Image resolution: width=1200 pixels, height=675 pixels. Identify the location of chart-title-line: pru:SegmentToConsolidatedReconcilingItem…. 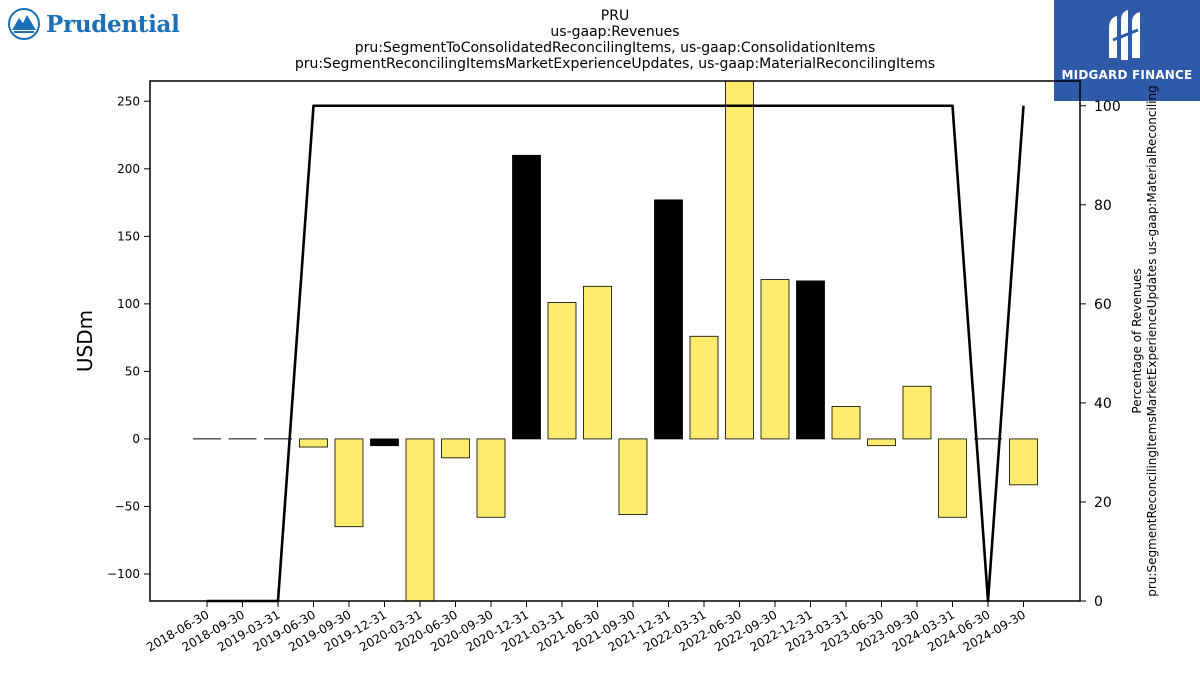
(615, 48).